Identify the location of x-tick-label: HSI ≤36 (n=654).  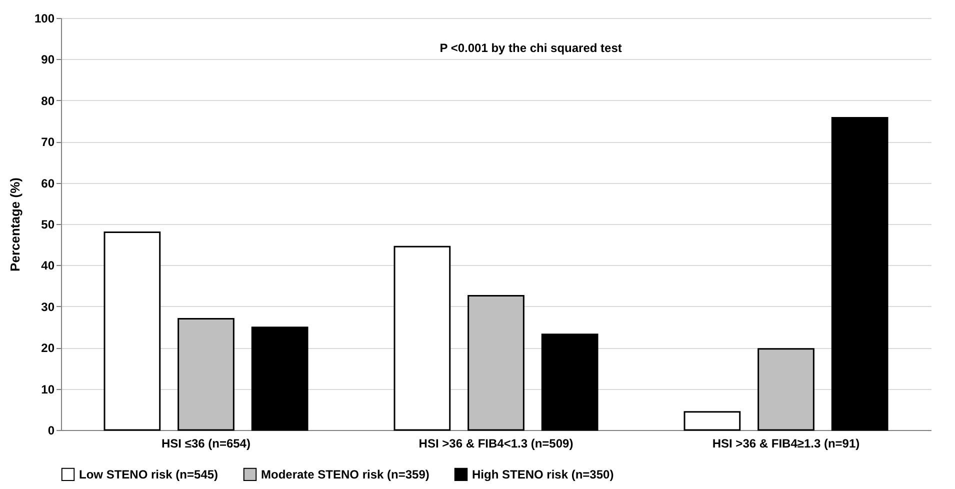
(206, 443).